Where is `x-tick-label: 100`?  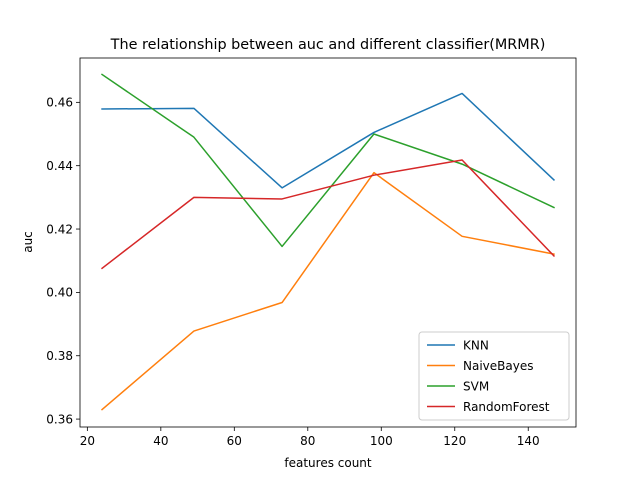
x-tick-label: 100 is located at coordinates (381, 441).